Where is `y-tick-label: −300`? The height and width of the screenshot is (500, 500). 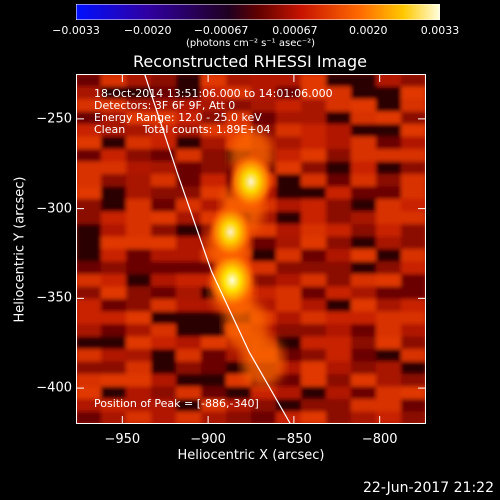
y-tick-label: −300 is located at coordinates (54, 209).